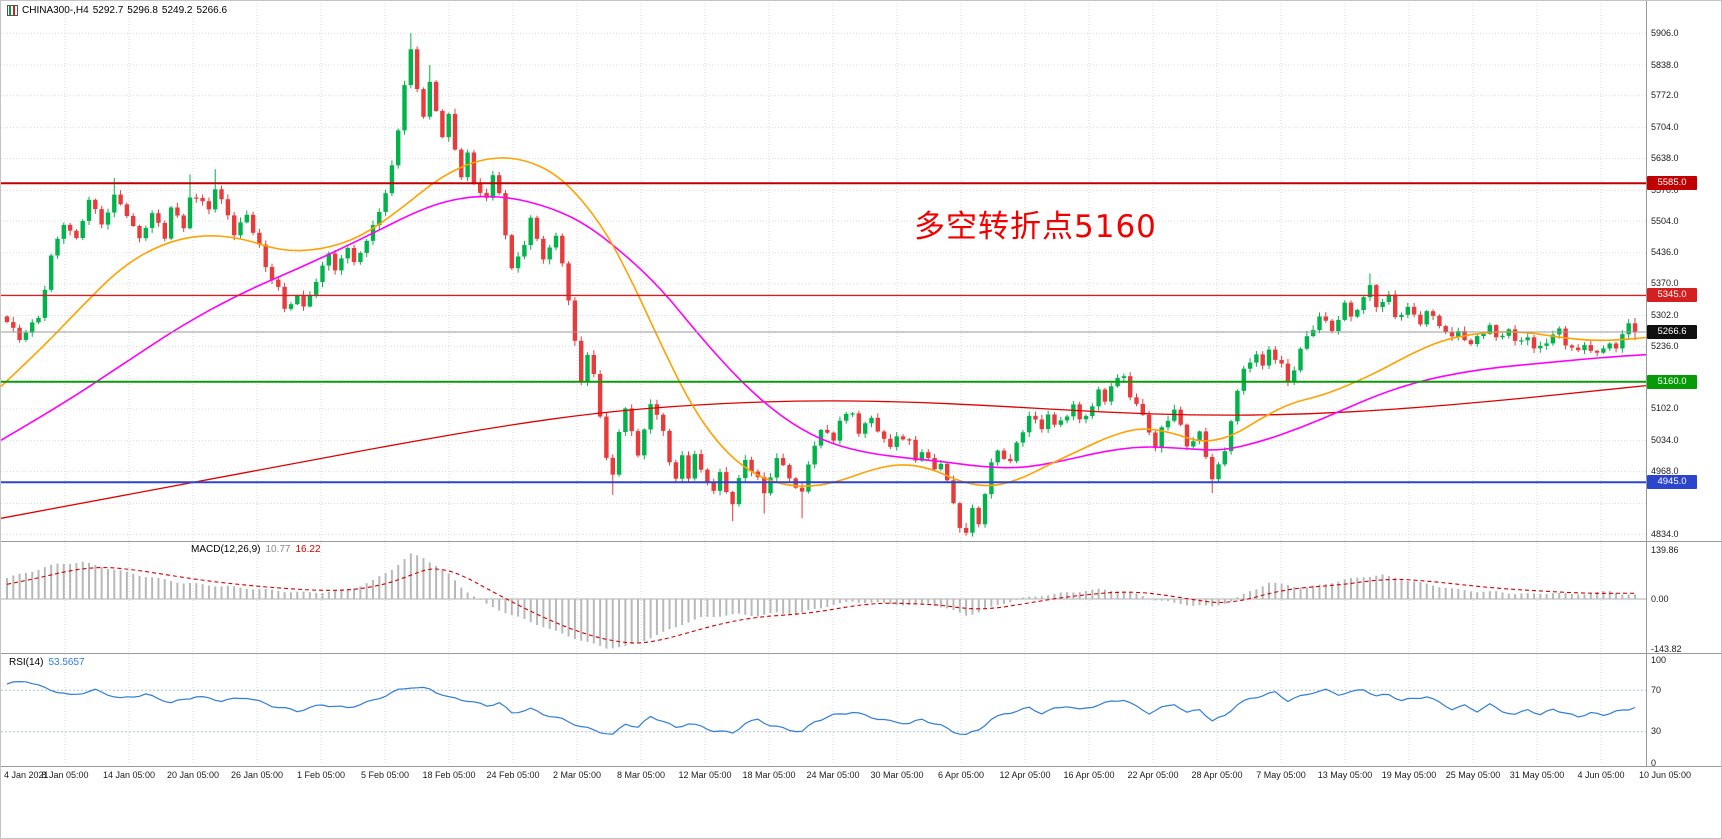  I want to click on macd-signal-line, so click(821, 605).